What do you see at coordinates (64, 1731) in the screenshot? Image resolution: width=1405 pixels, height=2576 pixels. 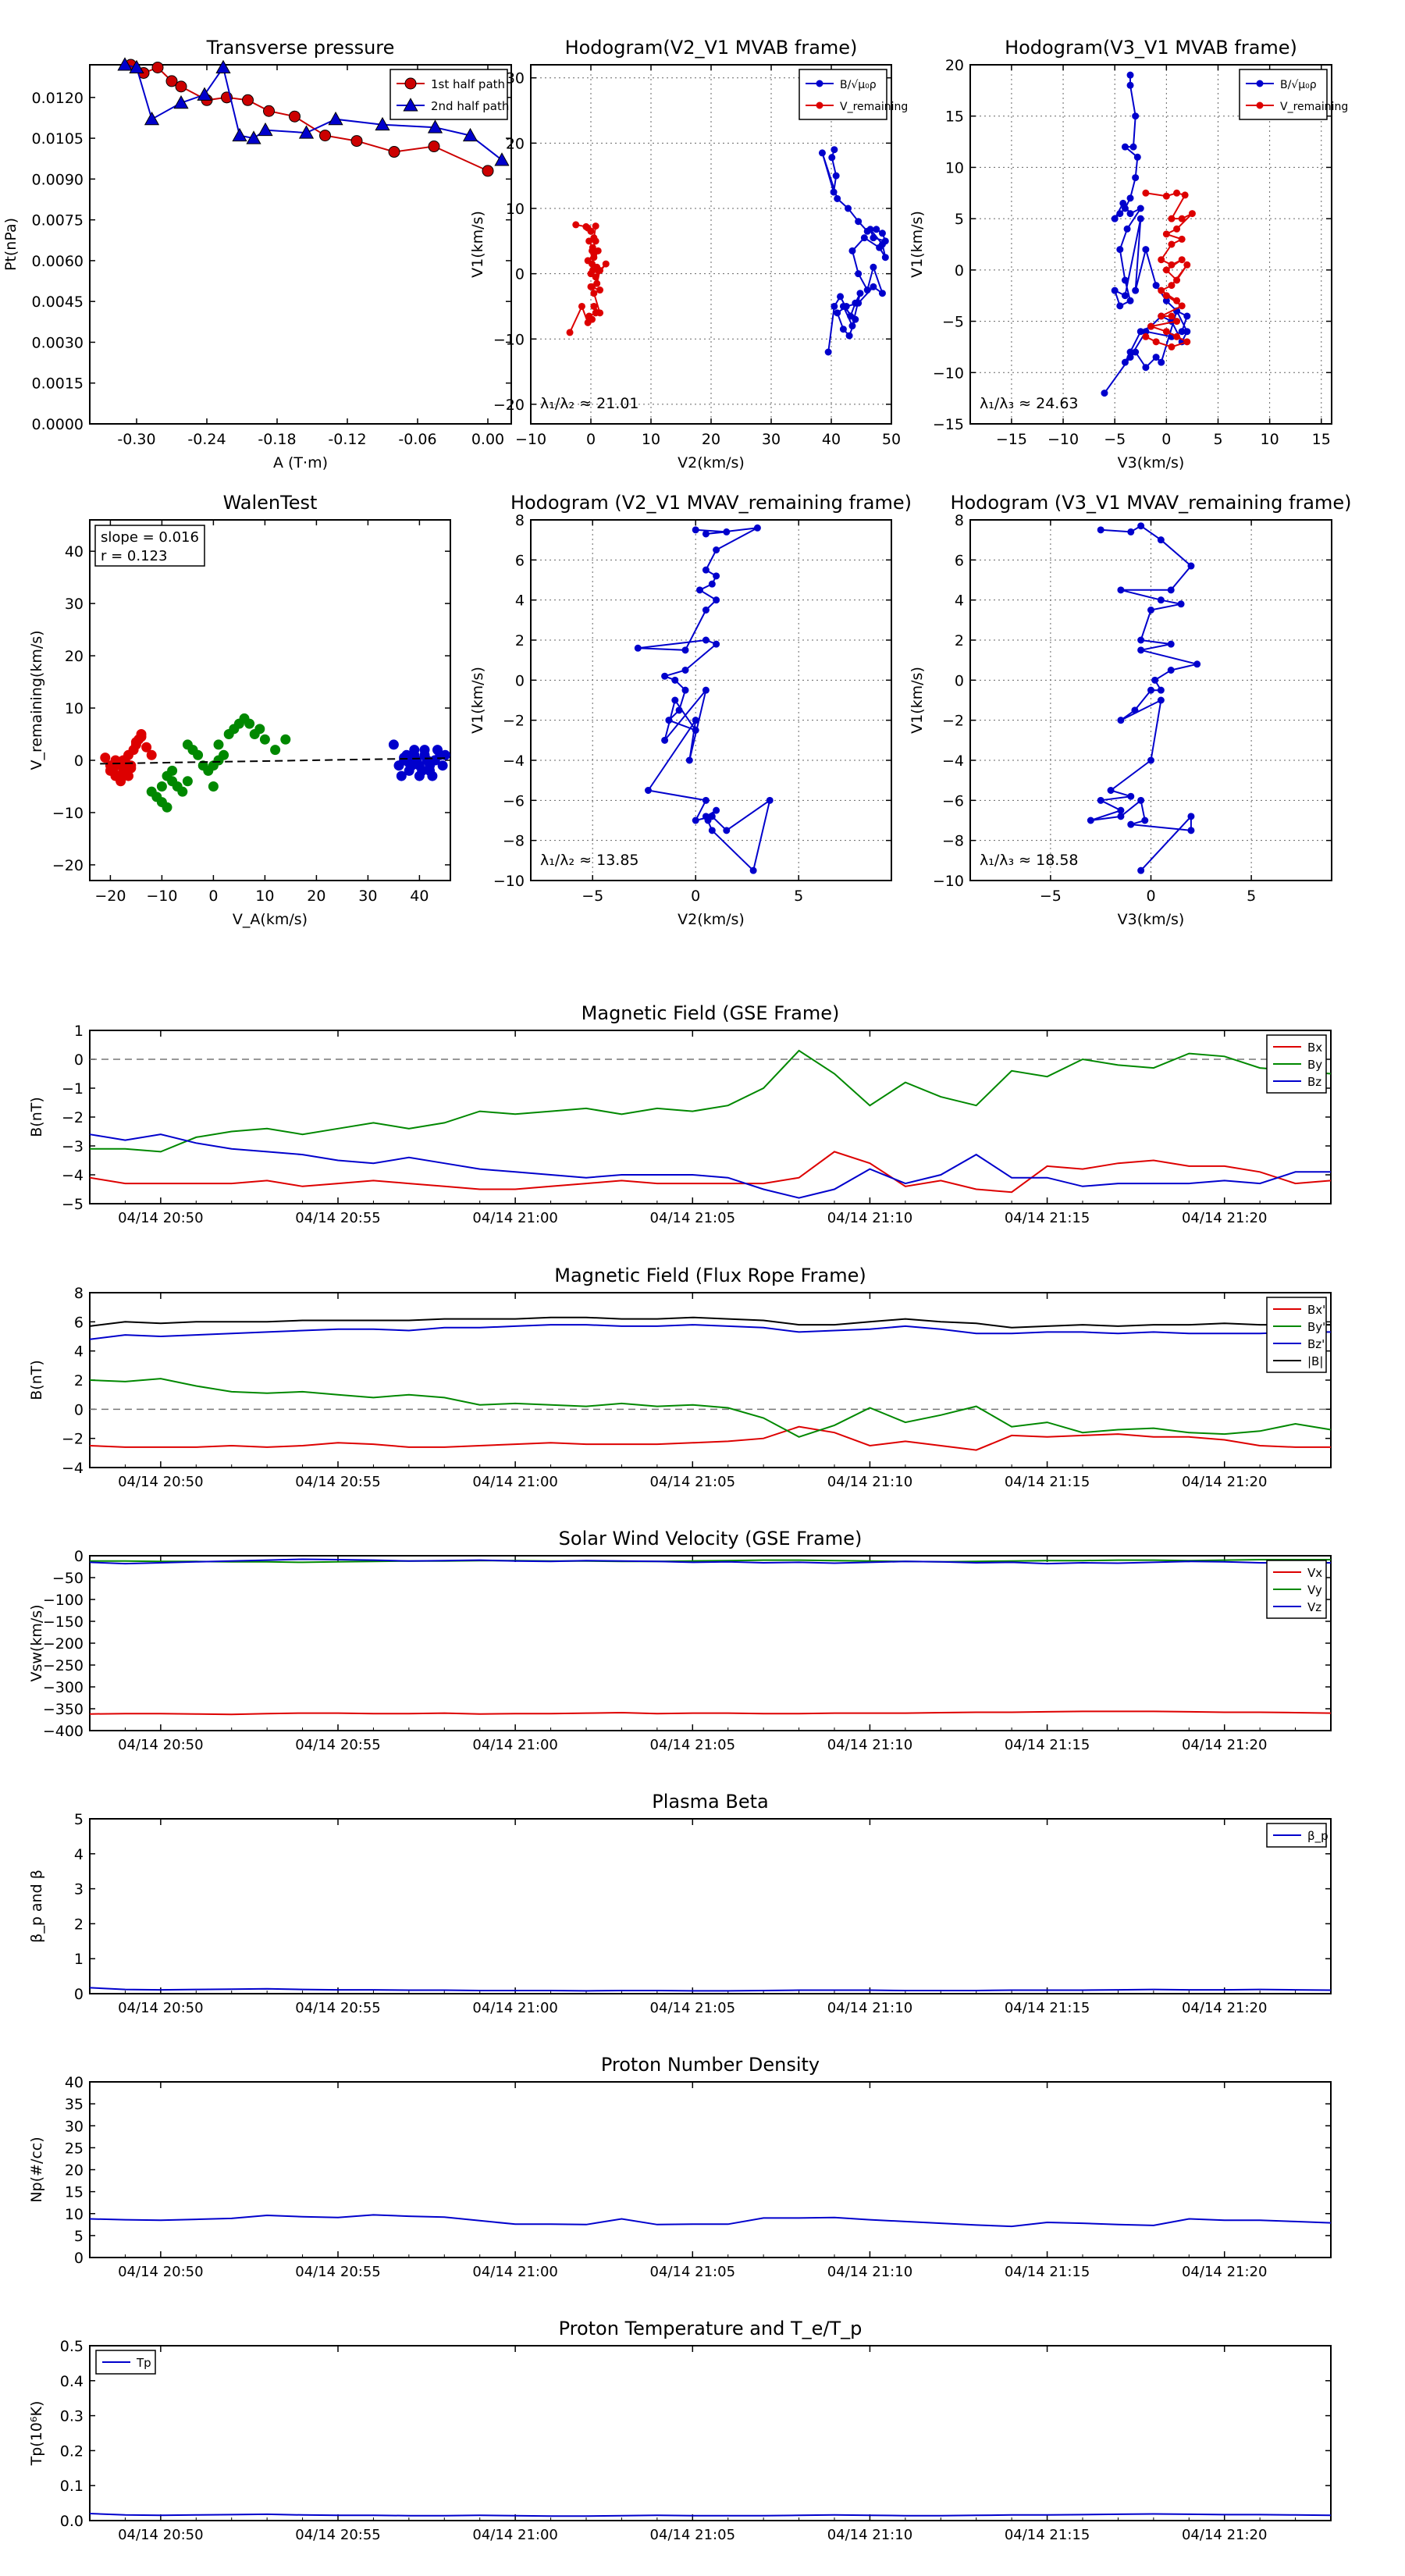 I see `y-tick-label: −400` at bounding box center [64, 1731].